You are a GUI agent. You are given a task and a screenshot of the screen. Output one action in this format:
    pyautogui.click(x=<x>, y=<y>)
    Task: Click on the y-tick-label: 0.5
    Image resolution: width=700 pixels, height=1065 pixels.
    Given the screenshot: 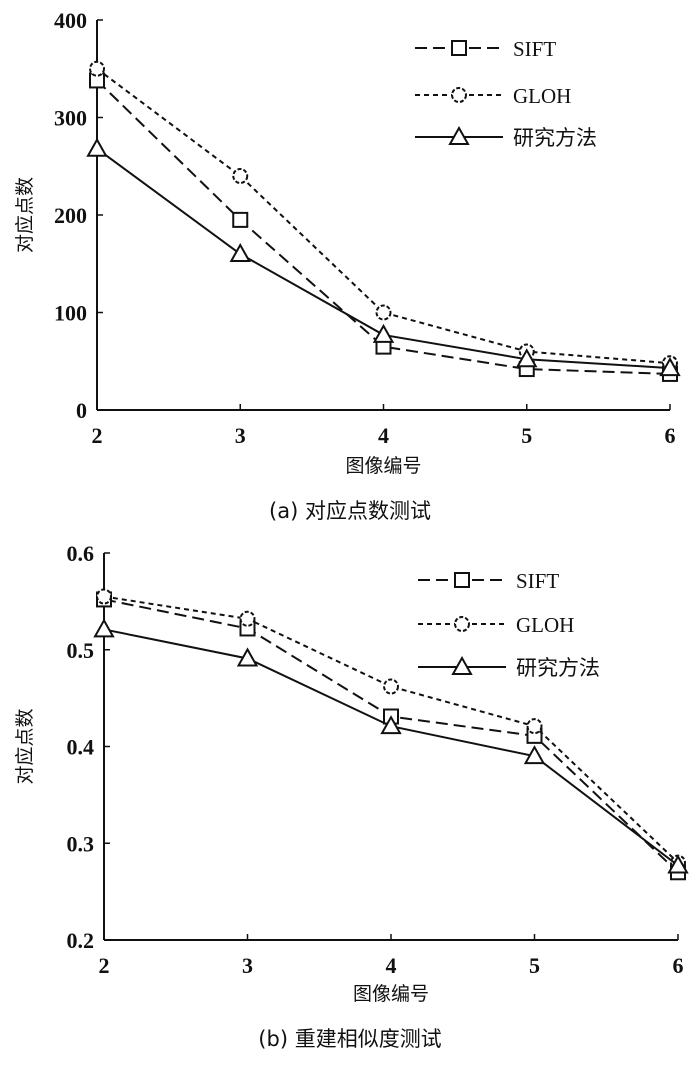 What is the action you would take?
    pyautogui.click(x=81, y=650)
    